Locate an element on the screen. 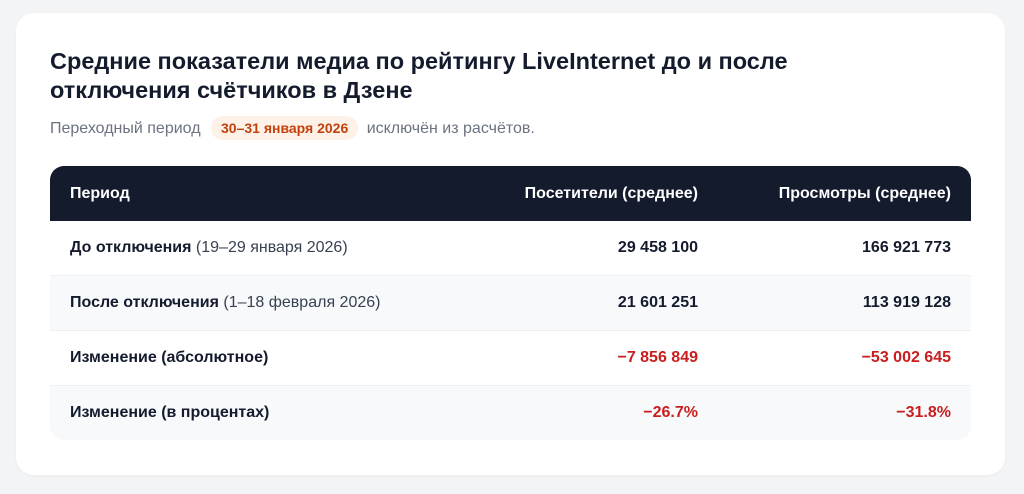 The width and height of the screenshot is (1024, 494). row-label: После отключения is located at coordinates (144, 302).